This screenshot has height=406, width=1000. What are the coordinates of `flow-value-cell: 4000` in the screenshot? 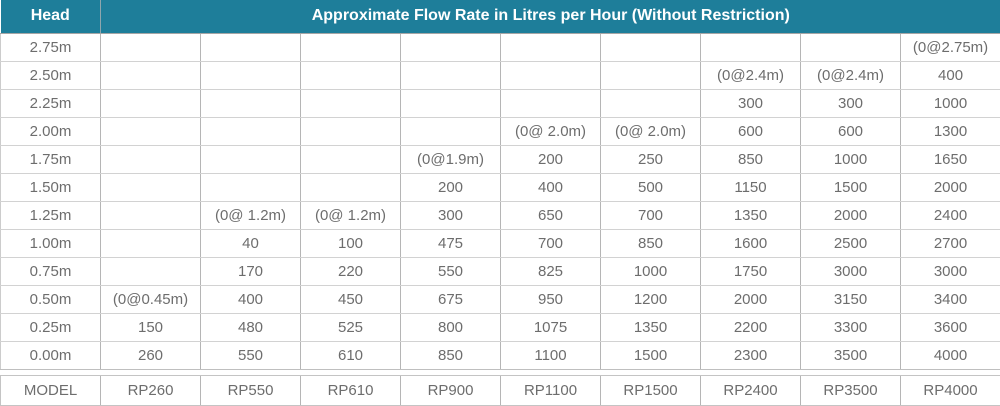 It's located at (950, 355).